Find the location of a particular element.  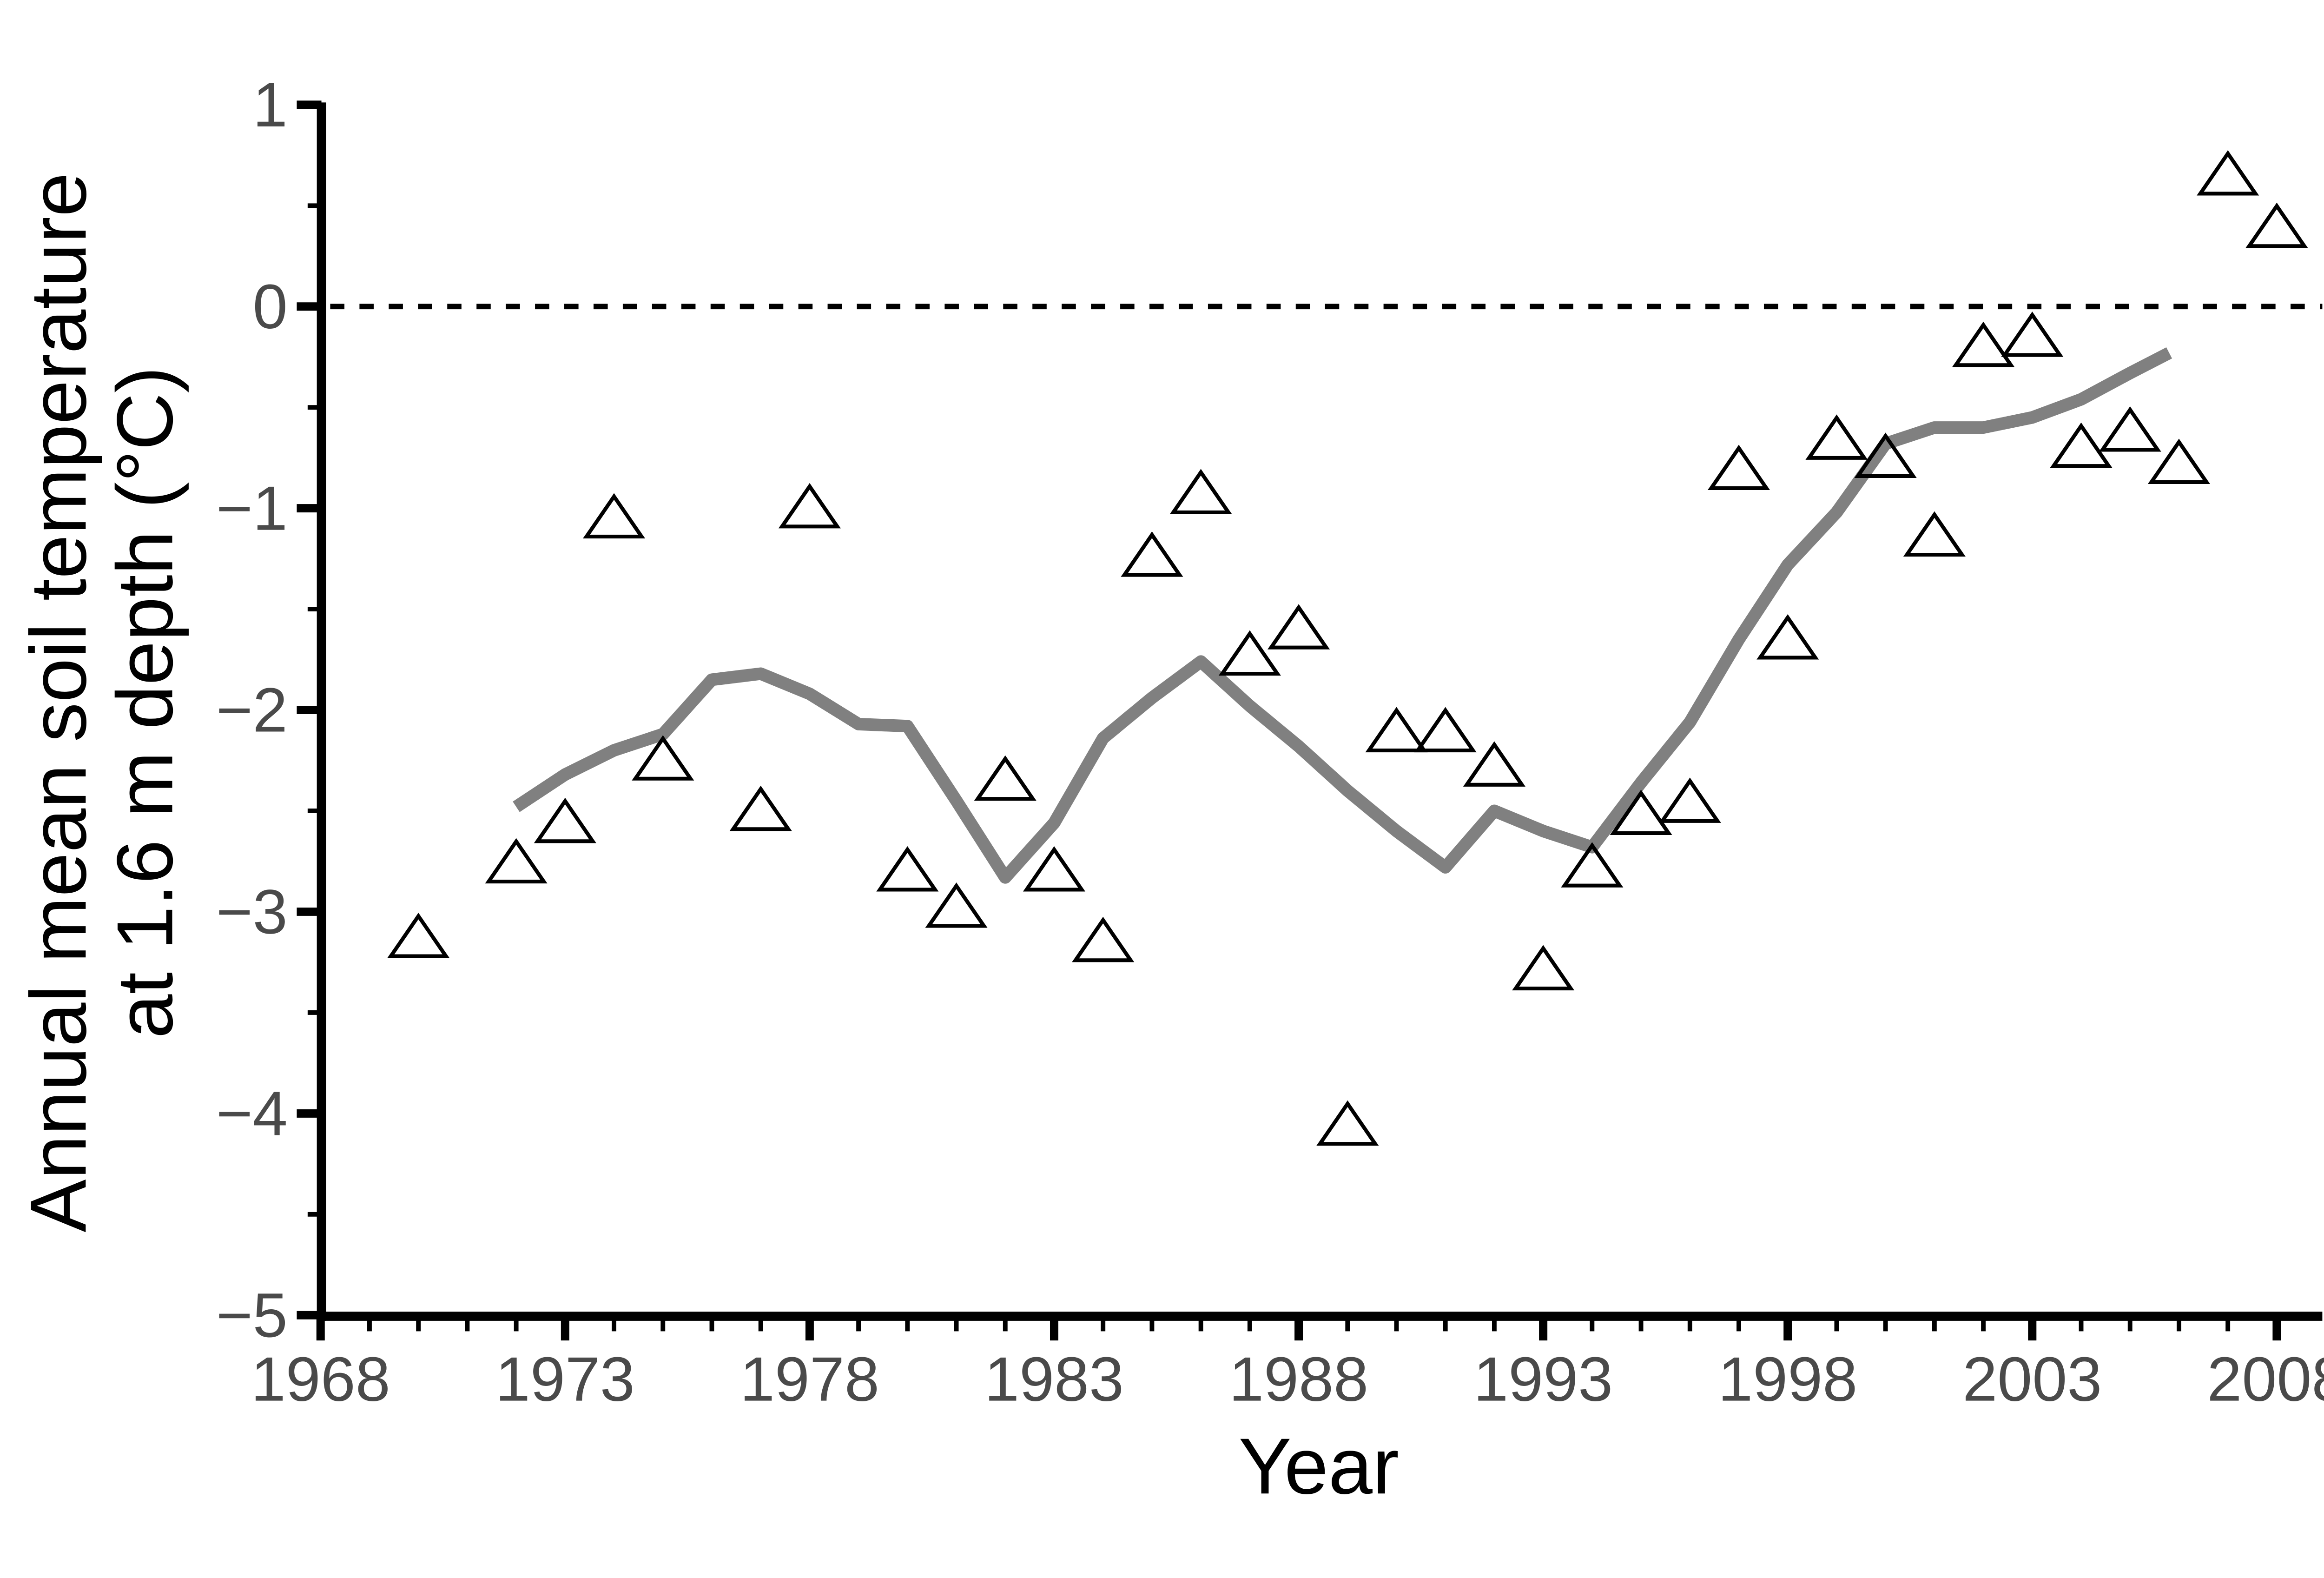

y-tick-label: −1 is located at coordinates (252, 508).